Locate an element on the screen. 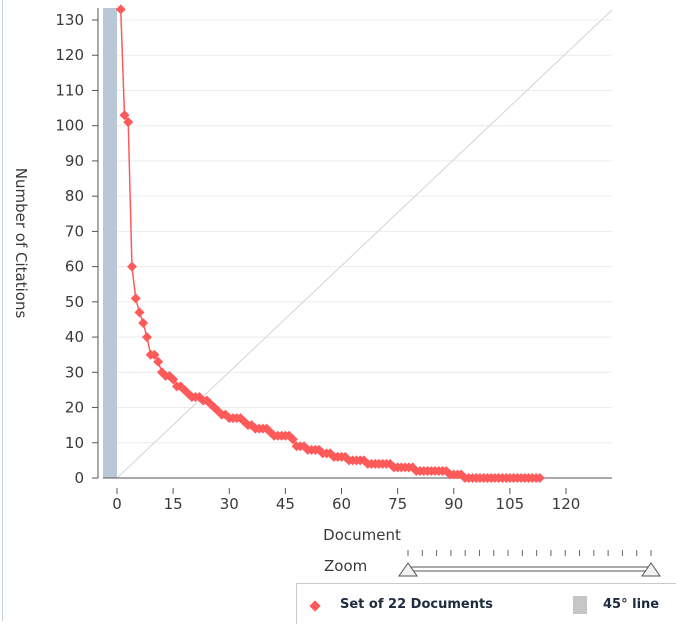 This screenshot has width=676, height=624. zoom-slider is located at coordinates (530, 564).